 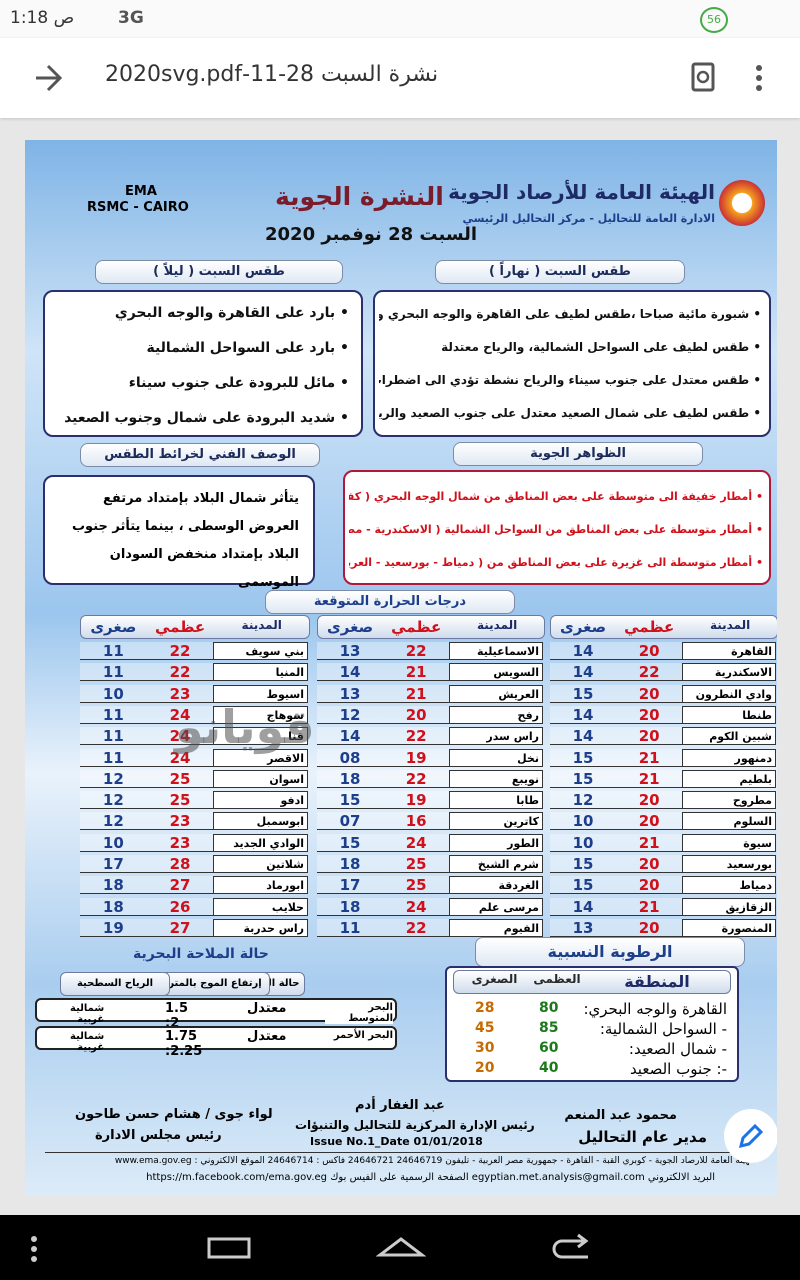 I want to click on bulletin-date: السبت 28 نوفمبر 2020, so click(x=371, y=234).